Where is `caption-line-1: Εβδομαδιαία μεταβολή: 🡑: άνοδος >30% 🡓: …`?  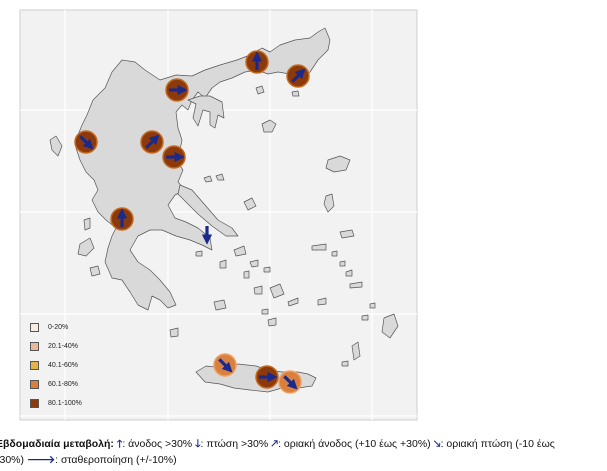
caption-line-1: Εβδομαδιαία μεταβολή: 🡑: άνοδος >30% 🡓: … is located at coordinates (303, 444).